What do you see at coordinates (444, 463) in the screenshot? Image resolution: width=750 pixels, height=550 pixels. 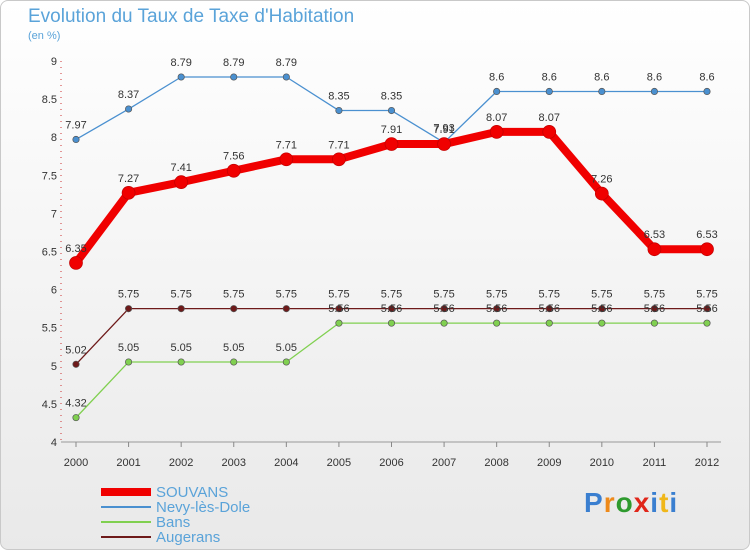 I see `x-tick-label: 2007` at bounding box center [444, 463].